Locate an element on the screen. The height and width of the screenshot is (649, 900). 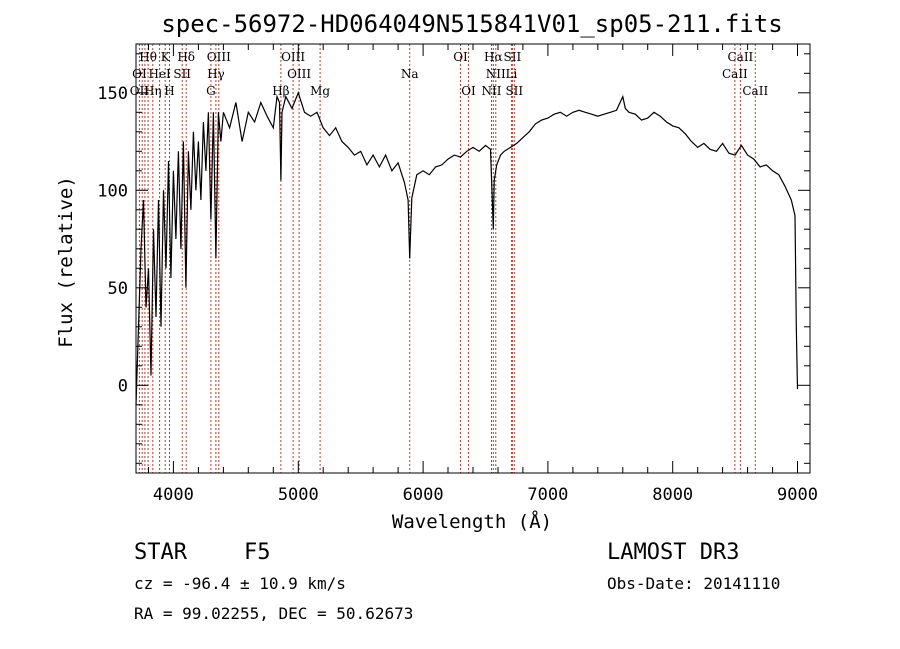
line-label-mid-8: CaII is located at coordinates (735, 74).